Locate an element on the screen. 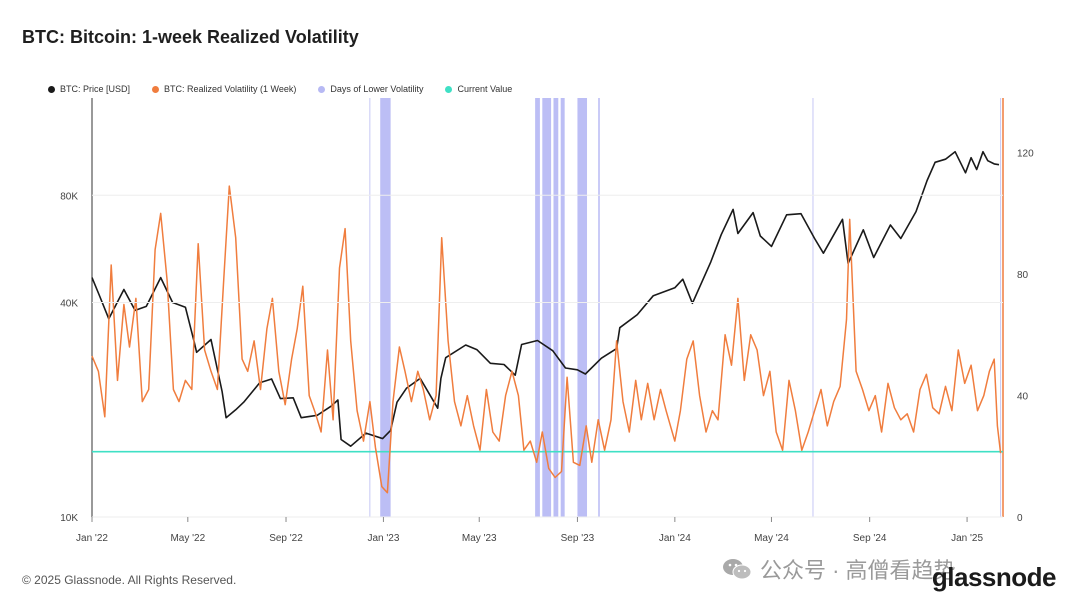 The height and width of the screenshot is (608, 1080). legend-volatility-label: BTC: Realized Volatility (1 Week) is located at coordinates (230, 89).